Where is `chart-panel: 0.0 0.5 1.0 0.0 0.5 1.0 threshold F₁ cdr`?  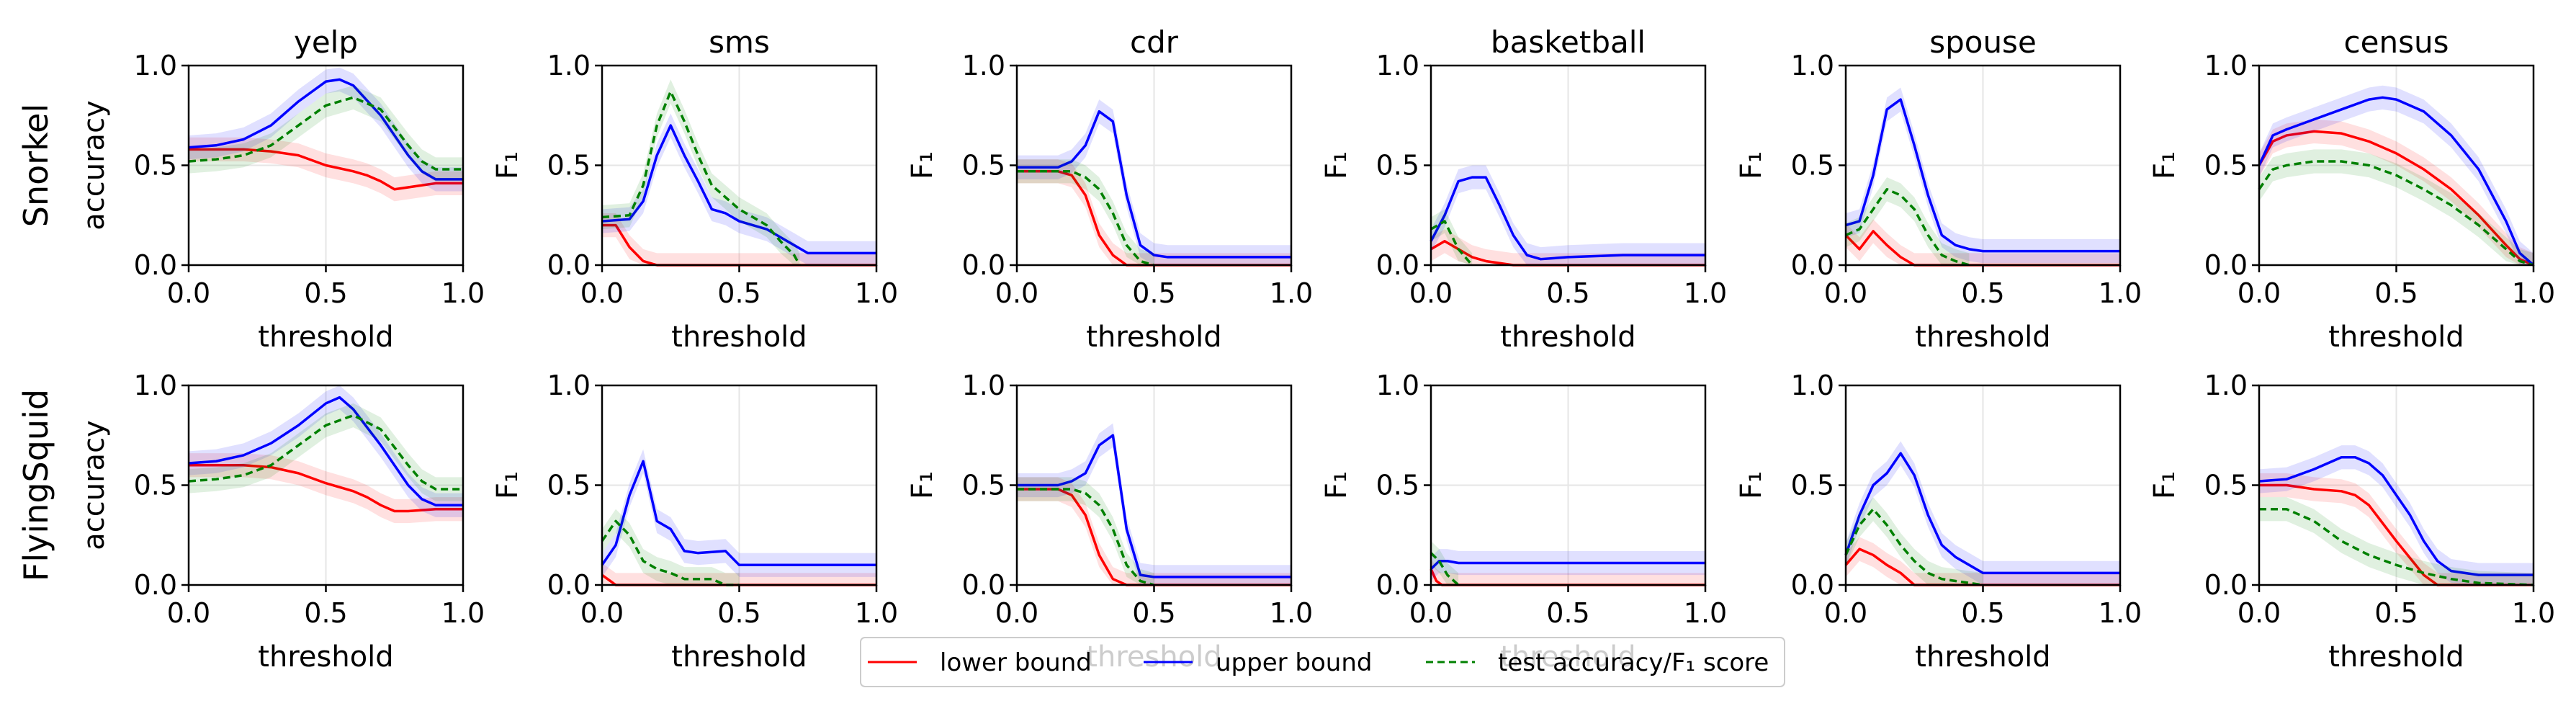 chart-panel: 0.0 0.5 1.0 0.0 0.5 1.0 threshold F₁ cdr is located at coordinates (1109, 189).